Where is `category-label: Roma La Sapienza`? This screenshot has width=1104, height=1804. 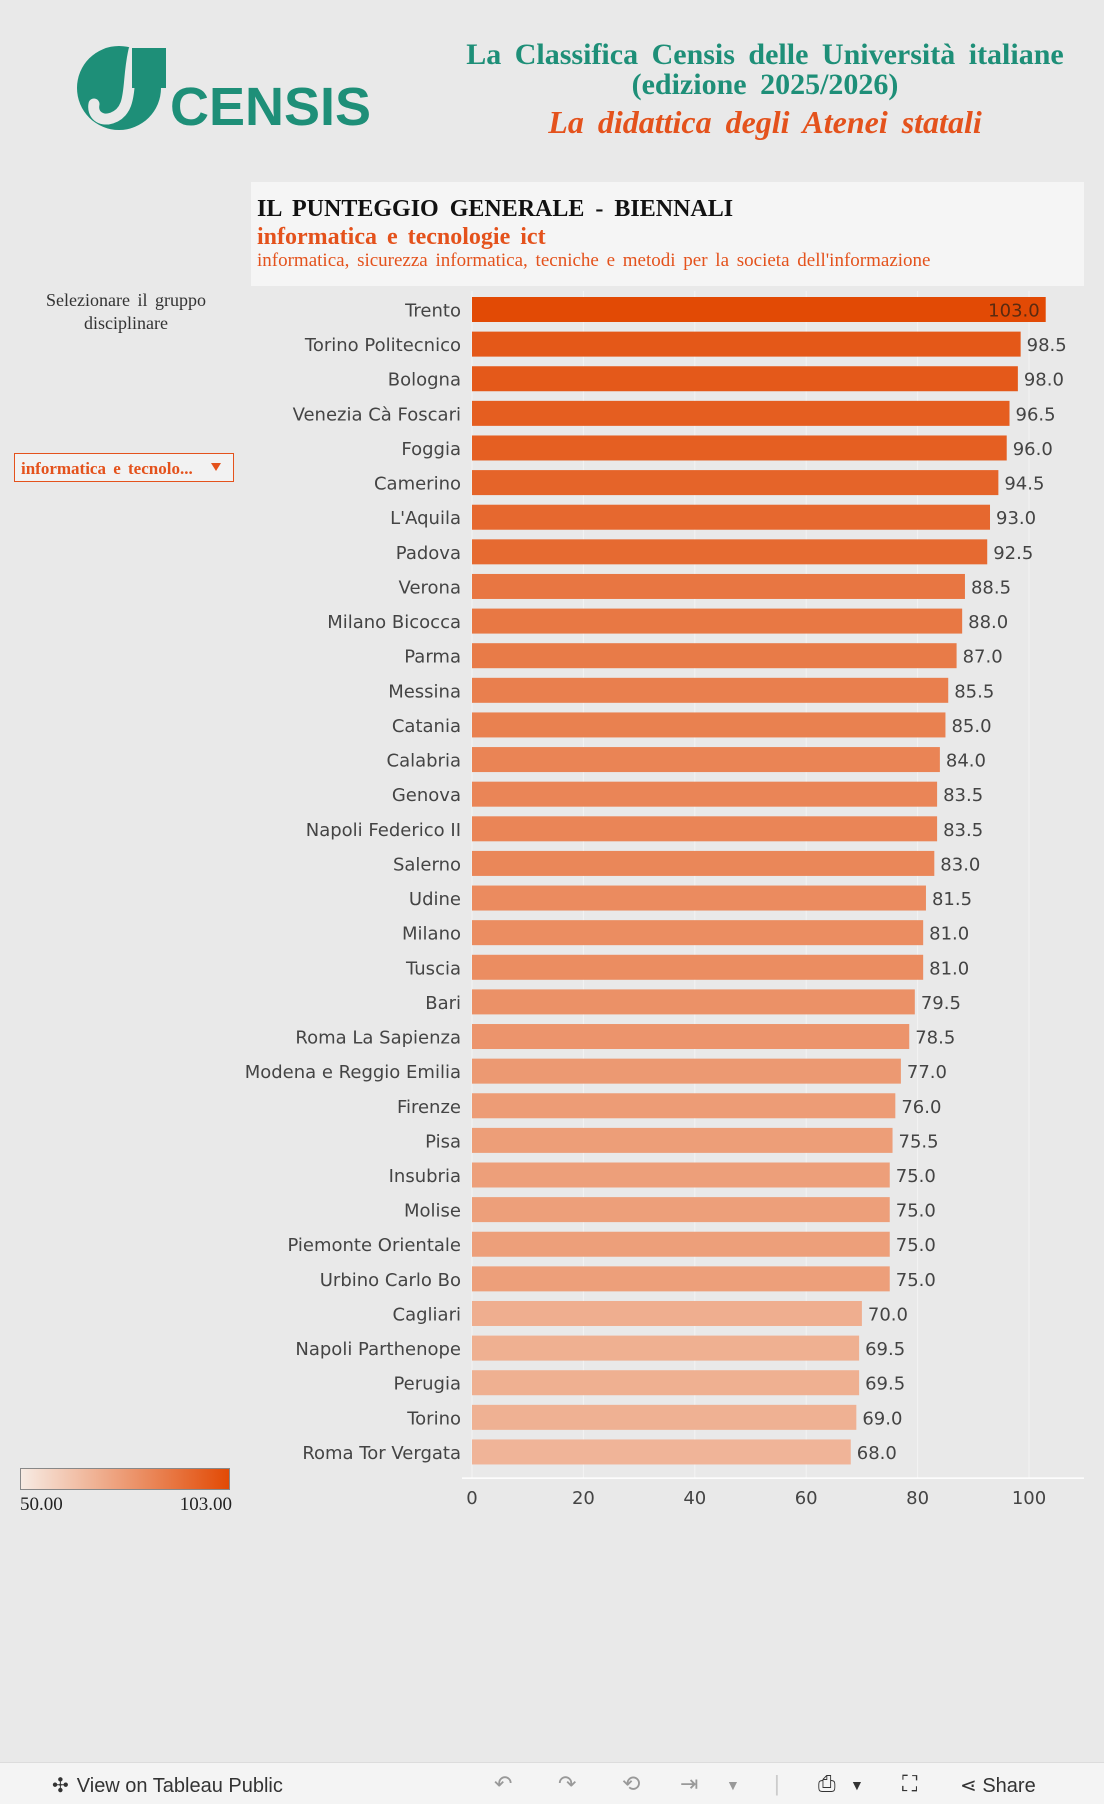
category-label: Roma La Sapienza is located at coordinates (378, 1038).